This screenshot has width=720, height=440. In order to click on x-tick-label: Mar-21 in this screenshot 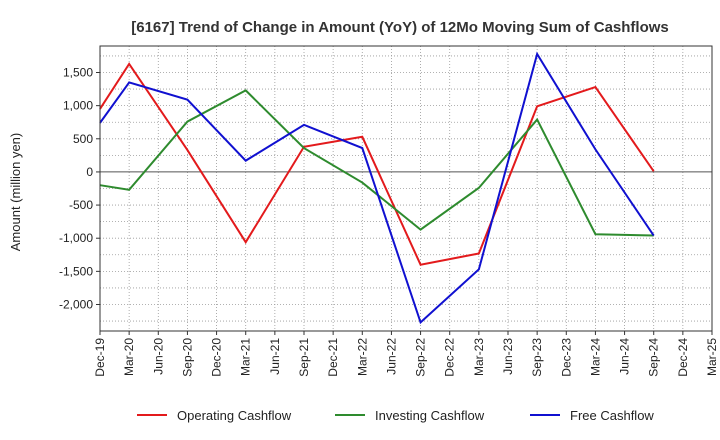, I will do `click(246, 357)`.